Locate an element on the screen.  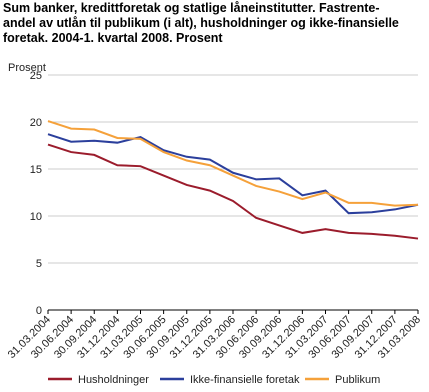
legend-label: Publikum is located at coordinates (357, 380).